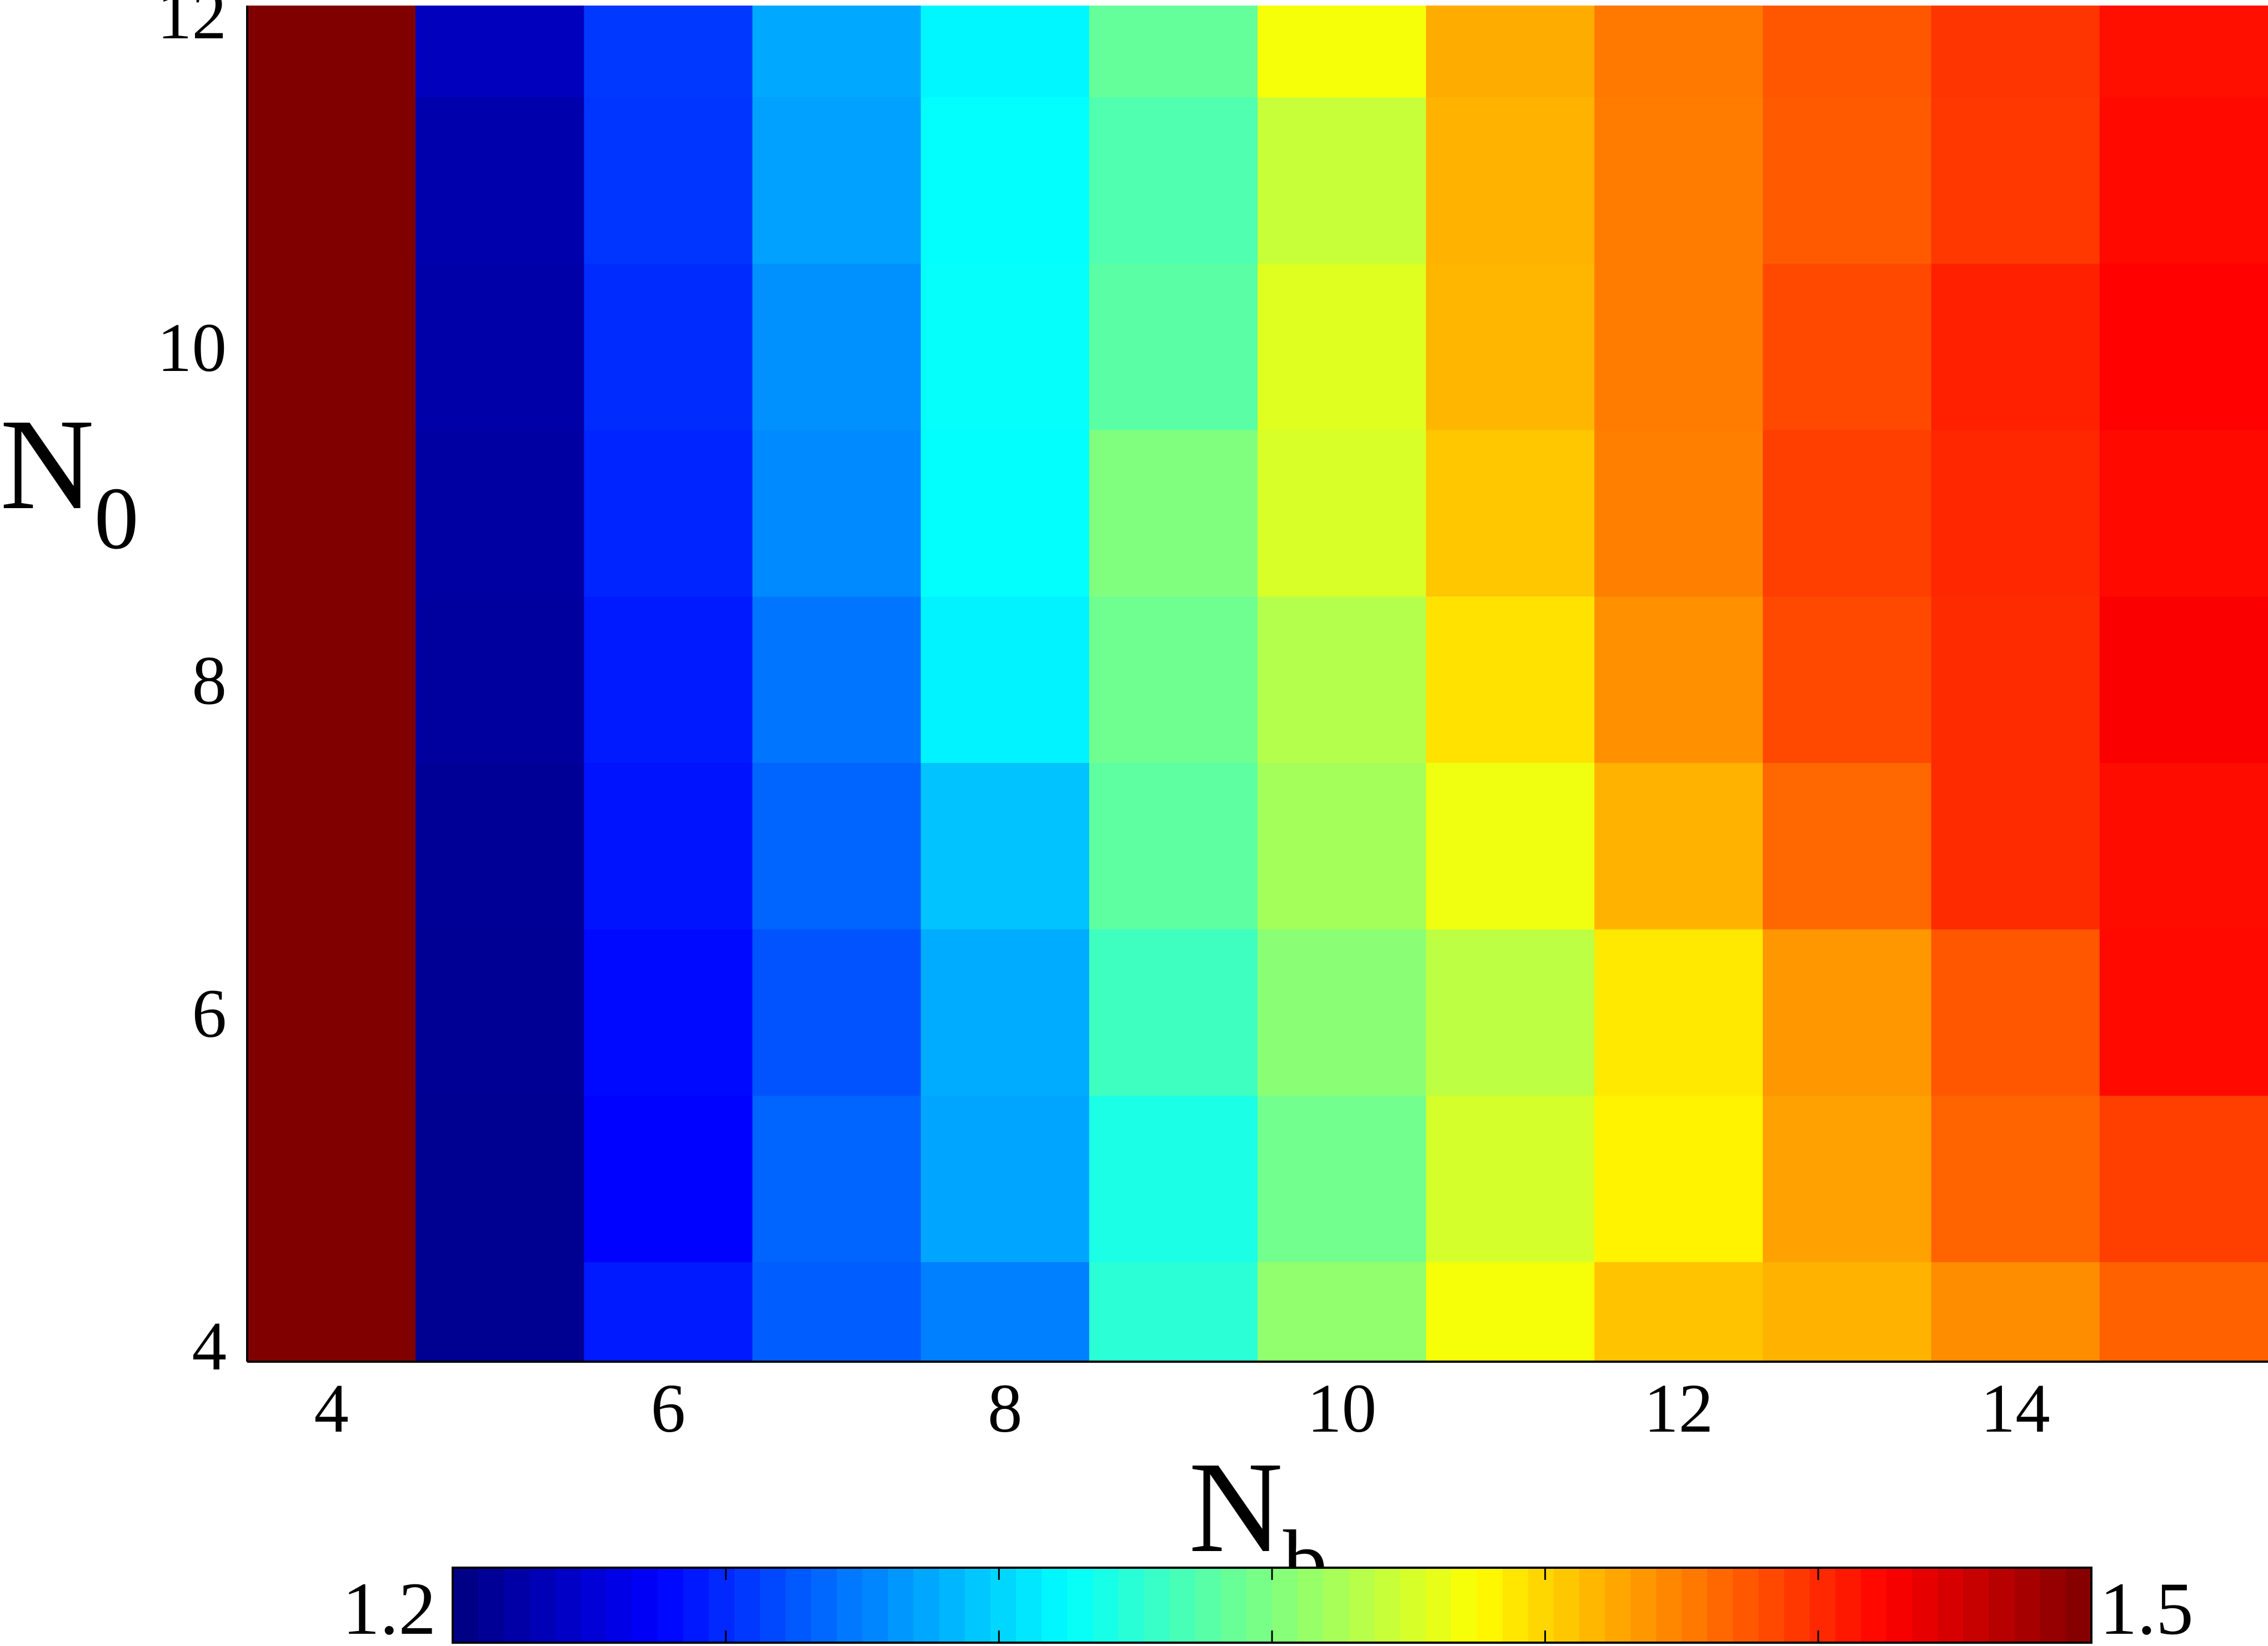 This screenshot has height=1646, width=2268. What do you see at coordinates (389, 1607) in the screenshot?
I see `colorbar-min-label: 1.2` at bounding box center [389, 1607].